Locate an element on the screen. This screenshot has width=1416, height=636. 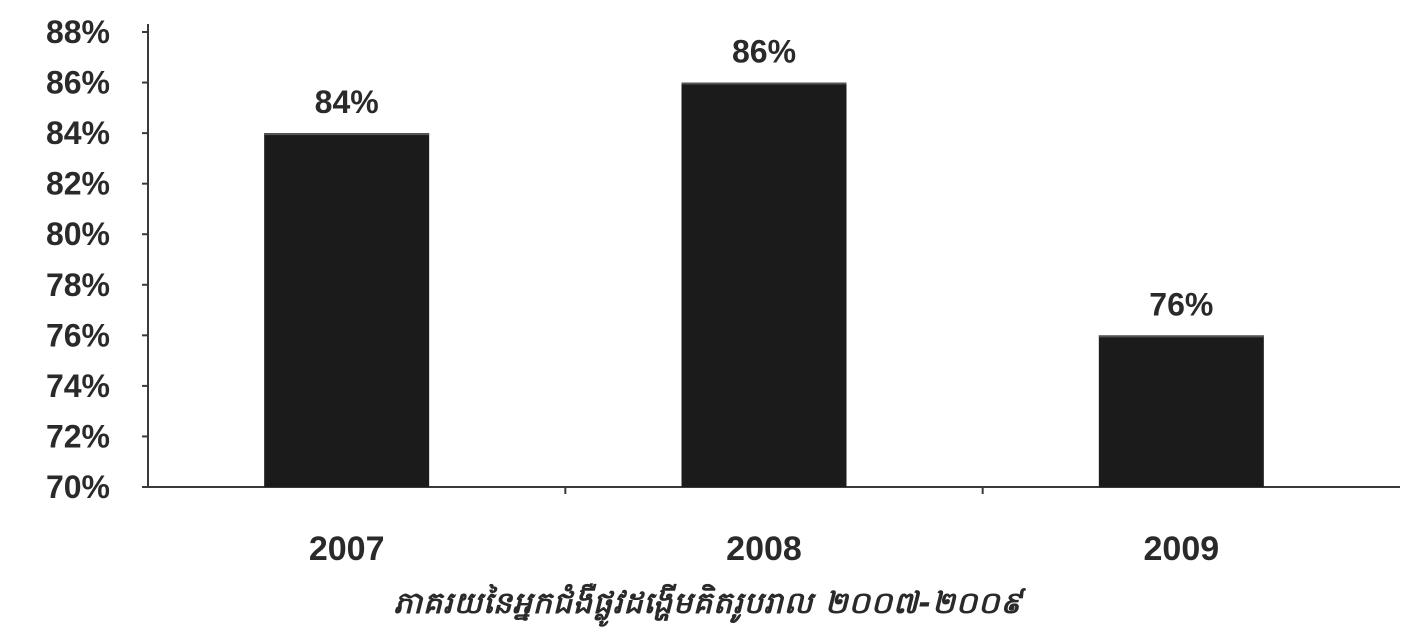
bar-2008 is located at coordinates (764, 285).